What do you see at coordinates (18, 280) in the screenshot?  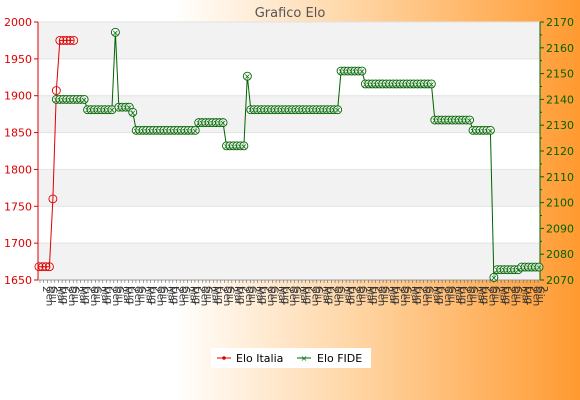 I see `left-tick-label: 1650` at bounding box center [18, 280].